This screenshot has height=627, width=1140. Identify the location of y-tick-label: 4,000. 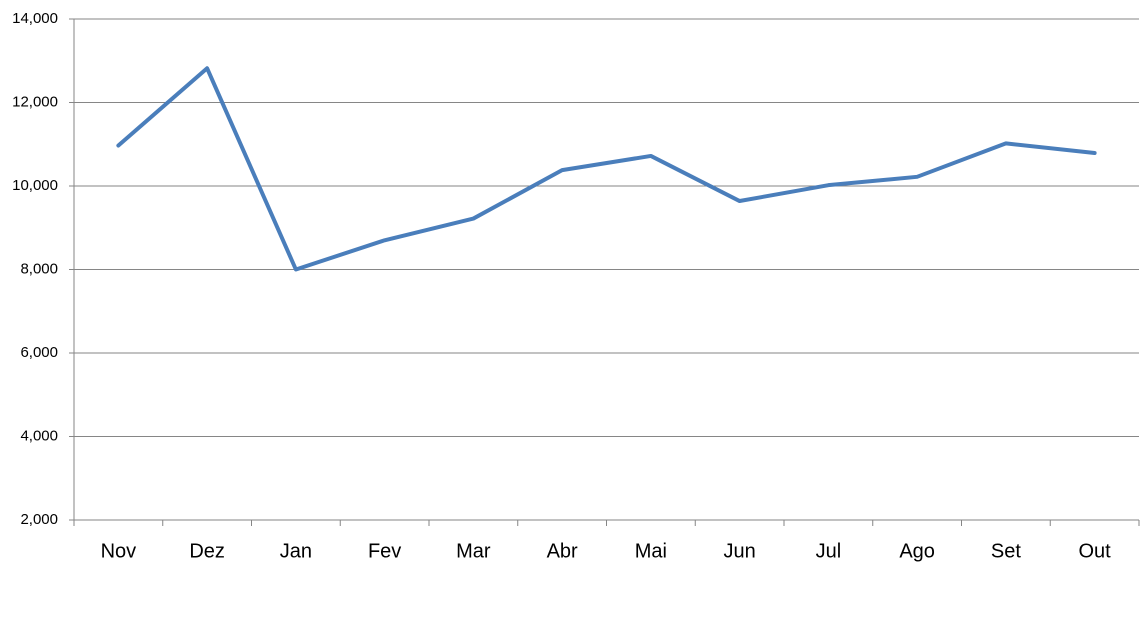
(39, 435).